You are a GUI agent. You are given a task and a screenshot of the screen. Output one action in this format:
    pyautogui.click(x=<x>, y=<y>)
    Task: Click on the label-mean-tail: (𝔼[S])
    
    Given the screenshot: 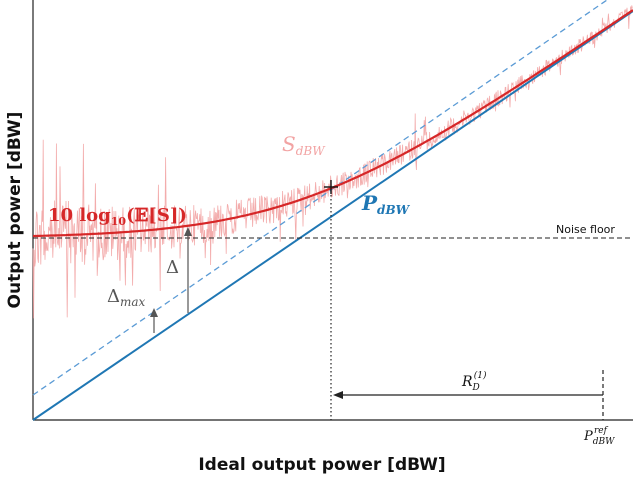 What is the action you would take?
    pyautogui.click(x=156, y=215)
    